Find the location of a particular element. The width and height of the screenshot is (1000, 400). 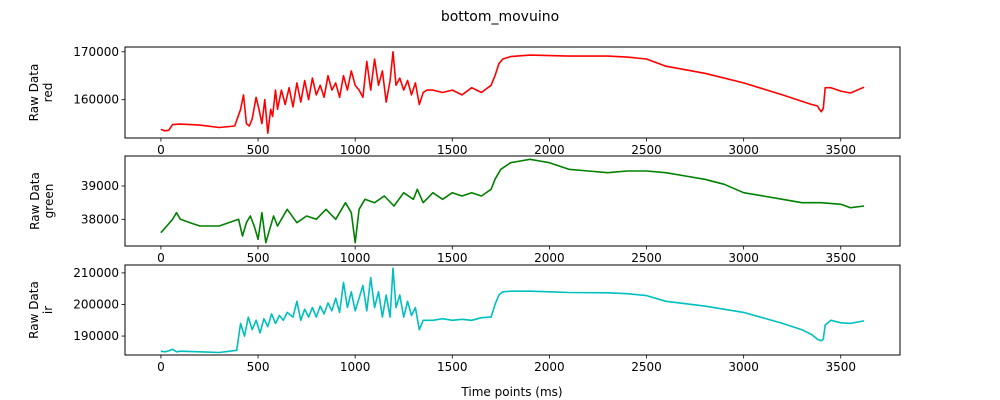

y-axis-label-line: ir is located at coordinates (48, 310).